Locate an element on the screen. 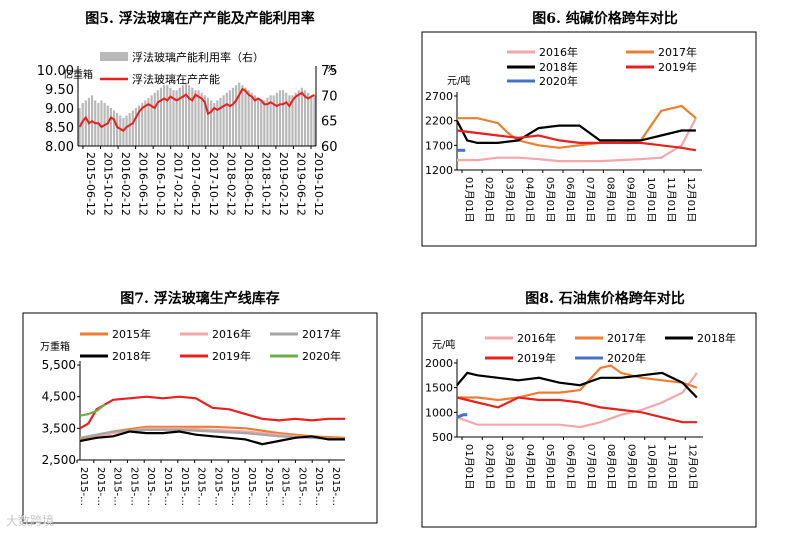 This screenshot has height=539, width=793. fig8-y-tick-label: 500 is located at coordinates (442, 437).